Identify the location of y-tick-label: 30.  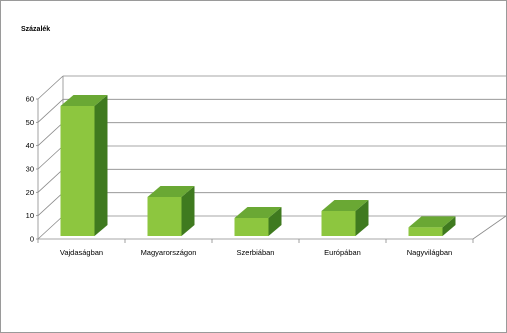
(30, 169).